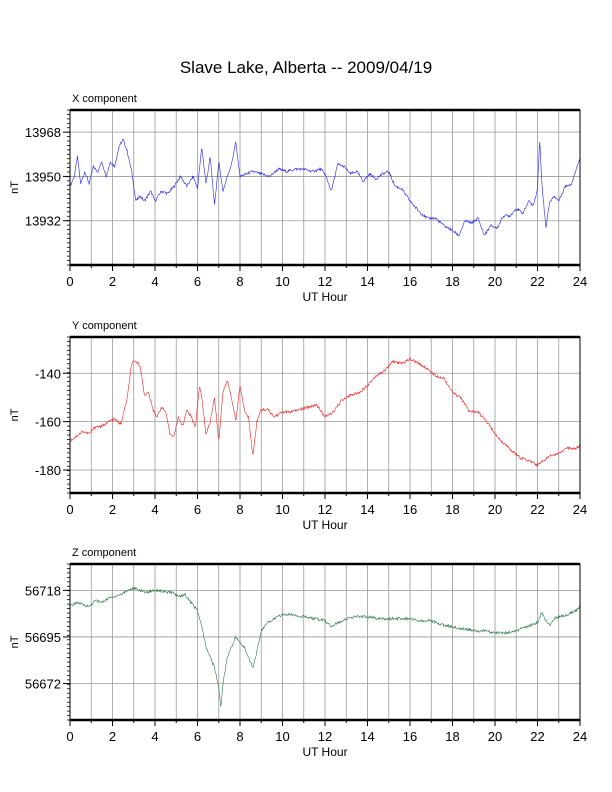  I want to click on y-tick-label: 13932, so click(43, 221).